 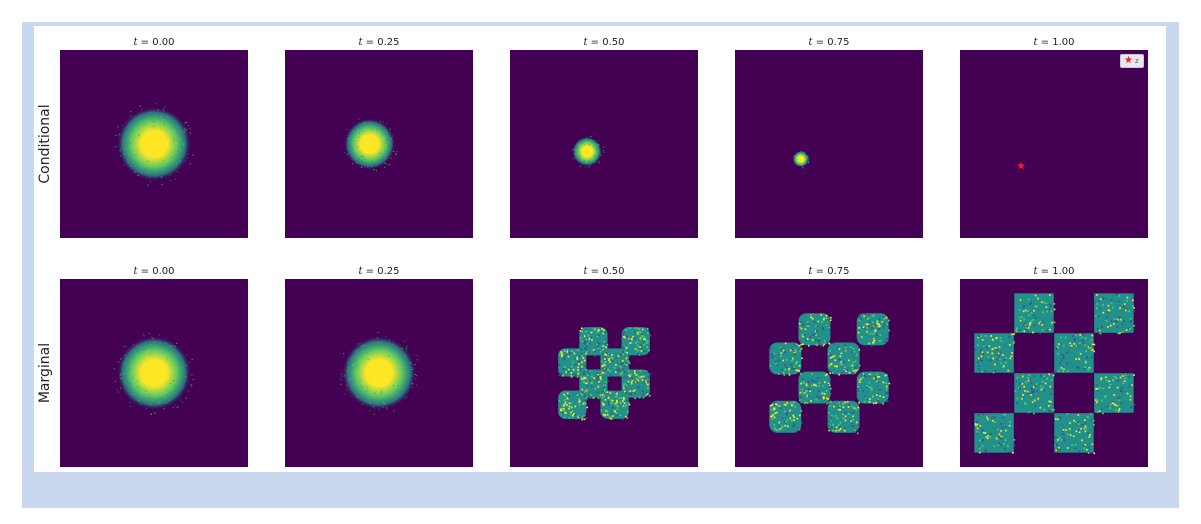 What do you see at coordinates (1054, 42) in the screenshot?
I see `panel-title: t = 1.00` at bounding box center [1054, 42].